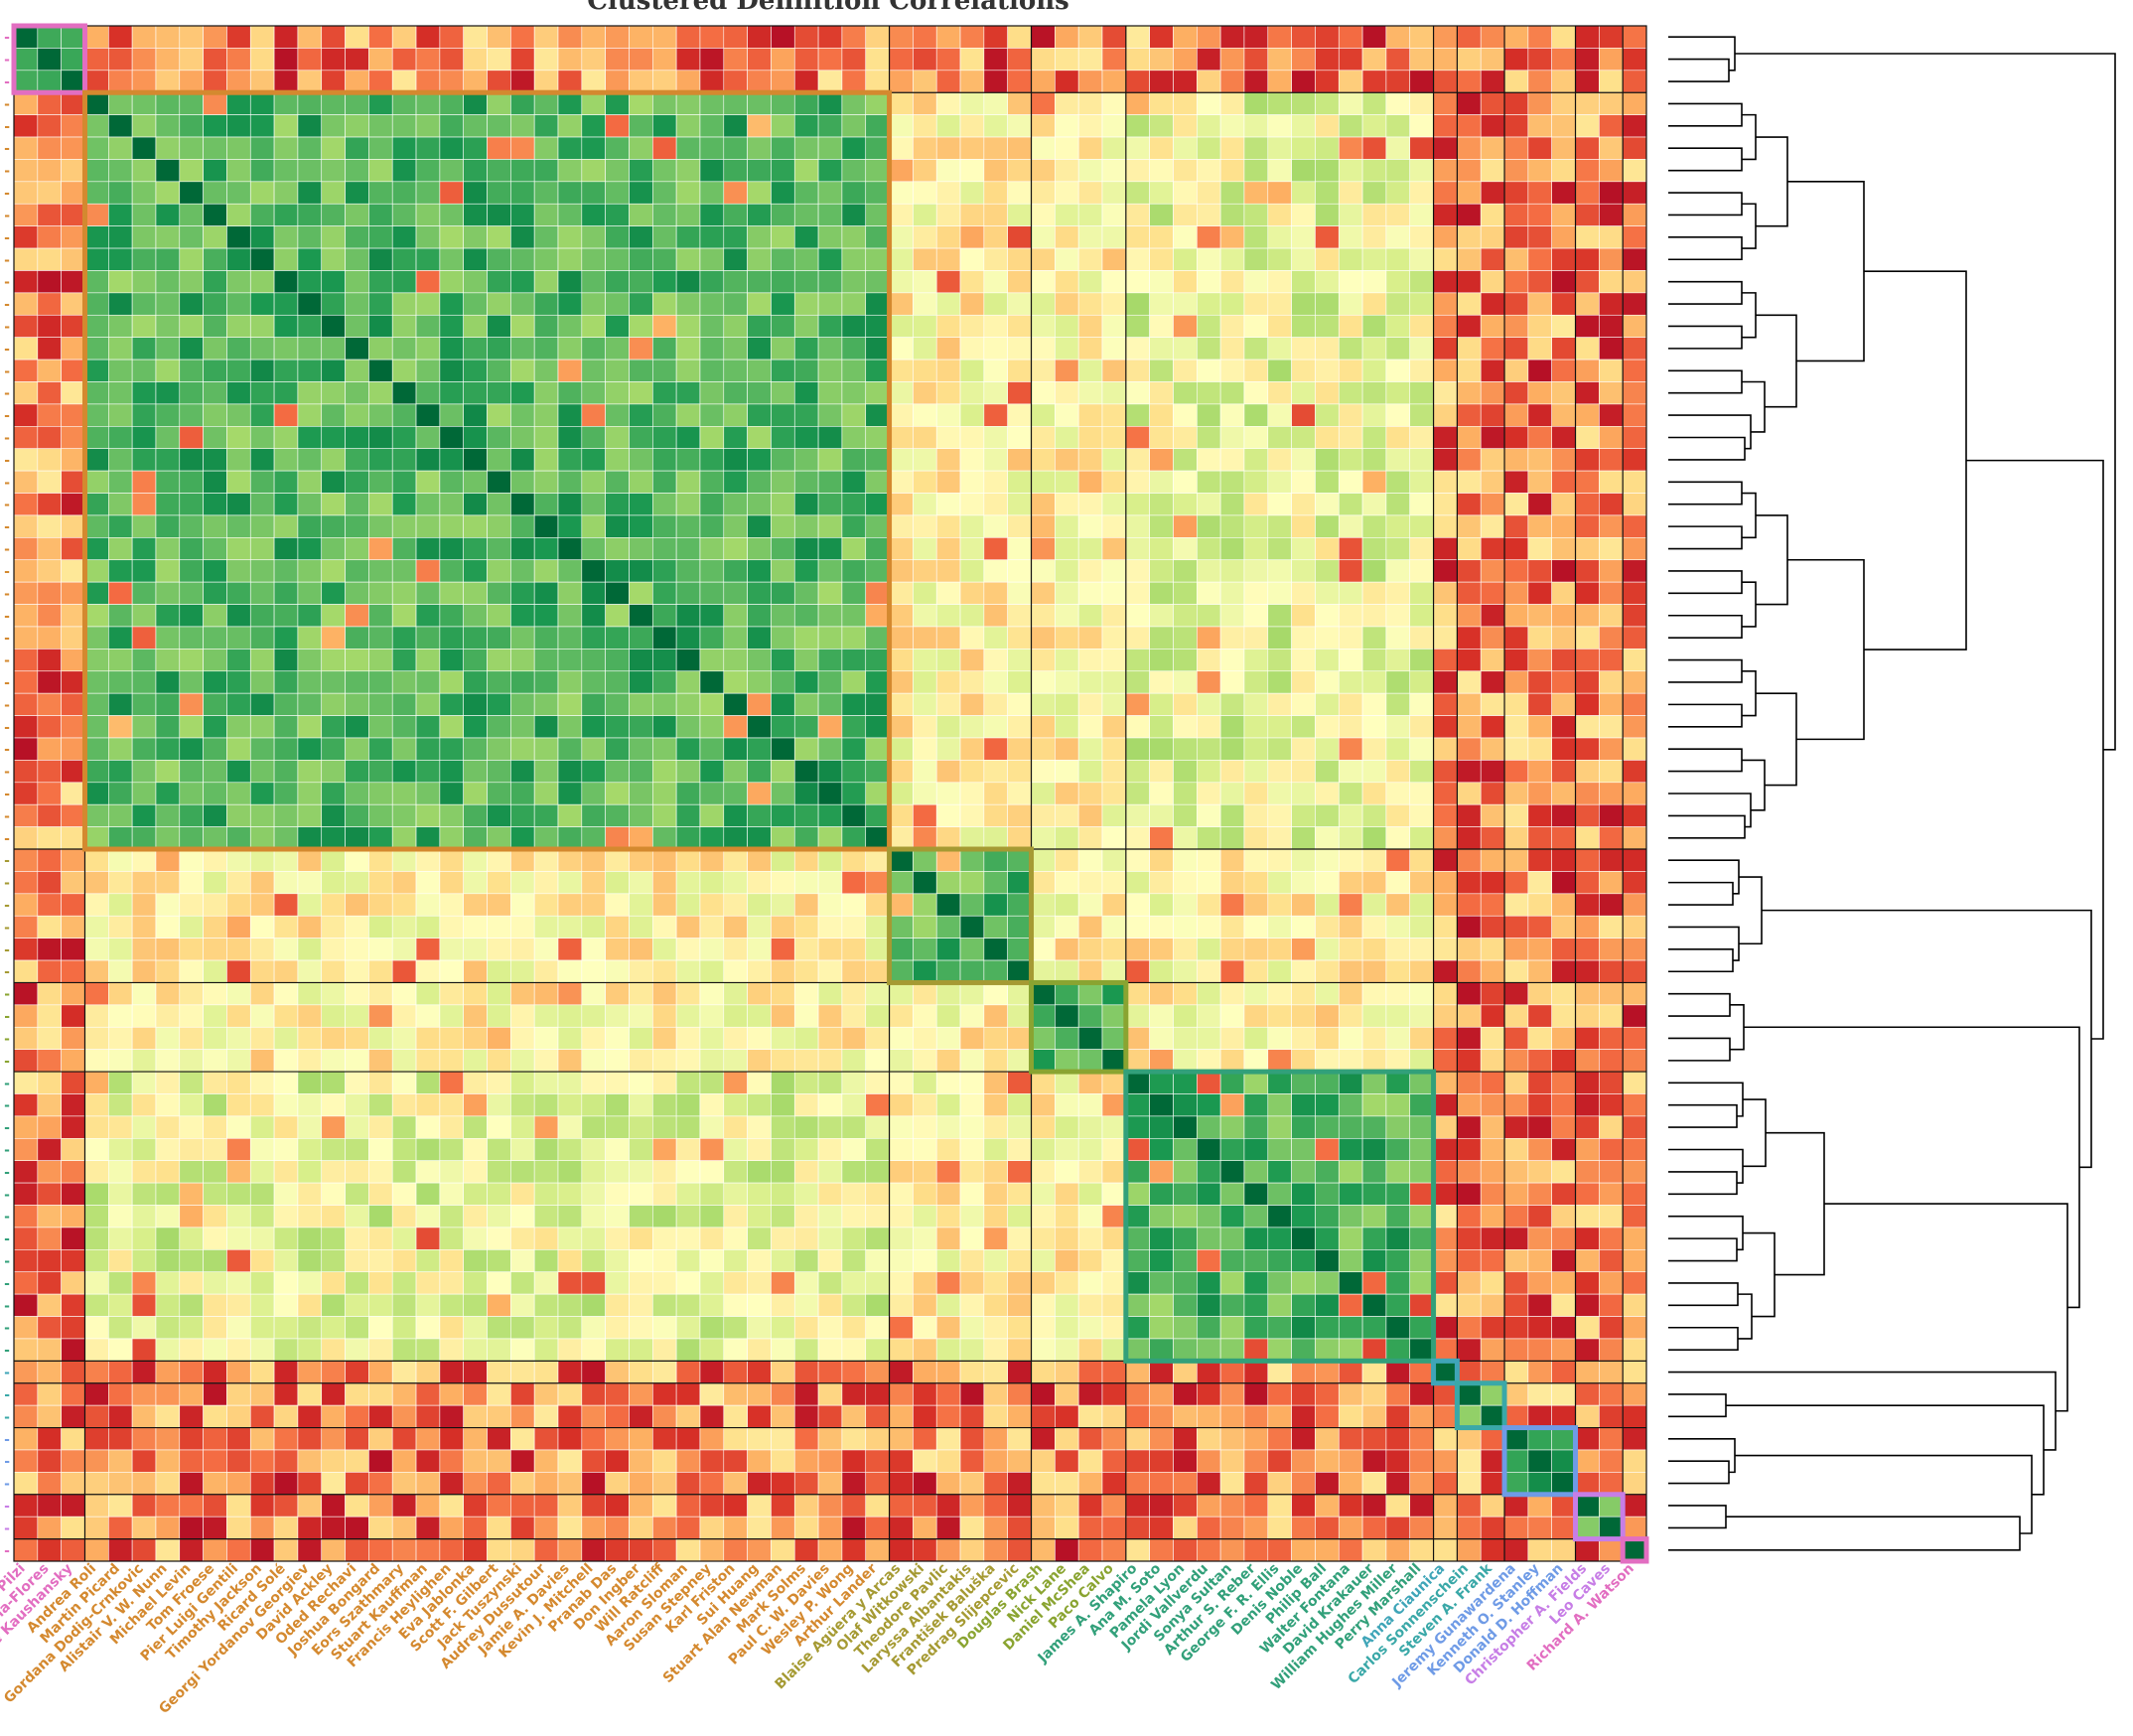  What do you see at coordinates (1079, 1027) in the screenshot?
I see `cluster-box` at bounding box center [1079, 1027].